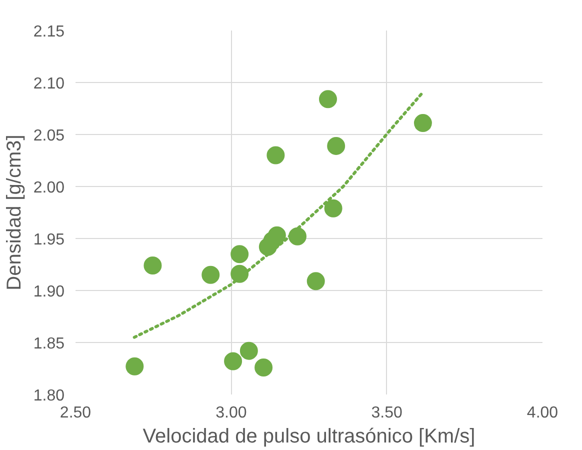 The image size is (582, 450). What do you see at coordinates (14, 212) in the screenshot?
I see `y-axis-title: Densidad [g/cm3]` at bounding box center [14, 212].